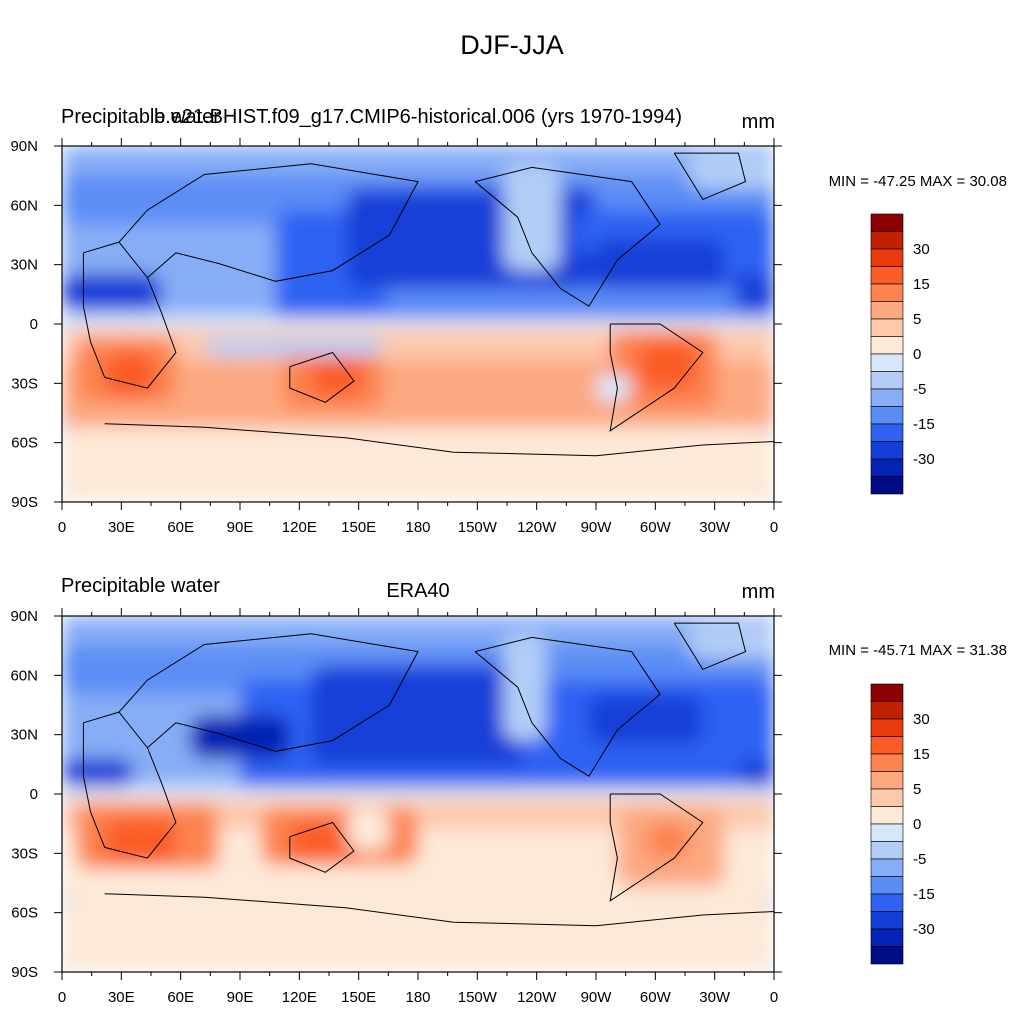 This screenshot has height=1024, width=1024. What do you see at coordinates (917, 789) in the screenshot?
I see `colorbar-label: 5` at bounding box center [917, 789].